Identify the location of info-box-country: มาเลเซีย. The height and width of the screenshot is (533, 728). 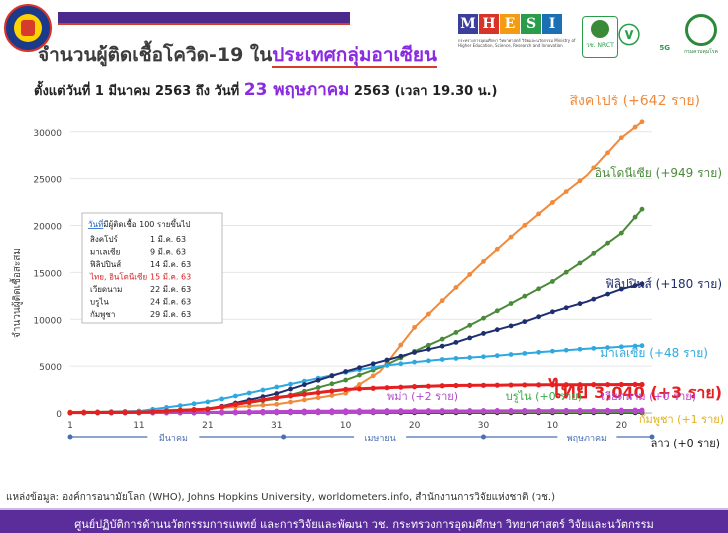
(105, 252).